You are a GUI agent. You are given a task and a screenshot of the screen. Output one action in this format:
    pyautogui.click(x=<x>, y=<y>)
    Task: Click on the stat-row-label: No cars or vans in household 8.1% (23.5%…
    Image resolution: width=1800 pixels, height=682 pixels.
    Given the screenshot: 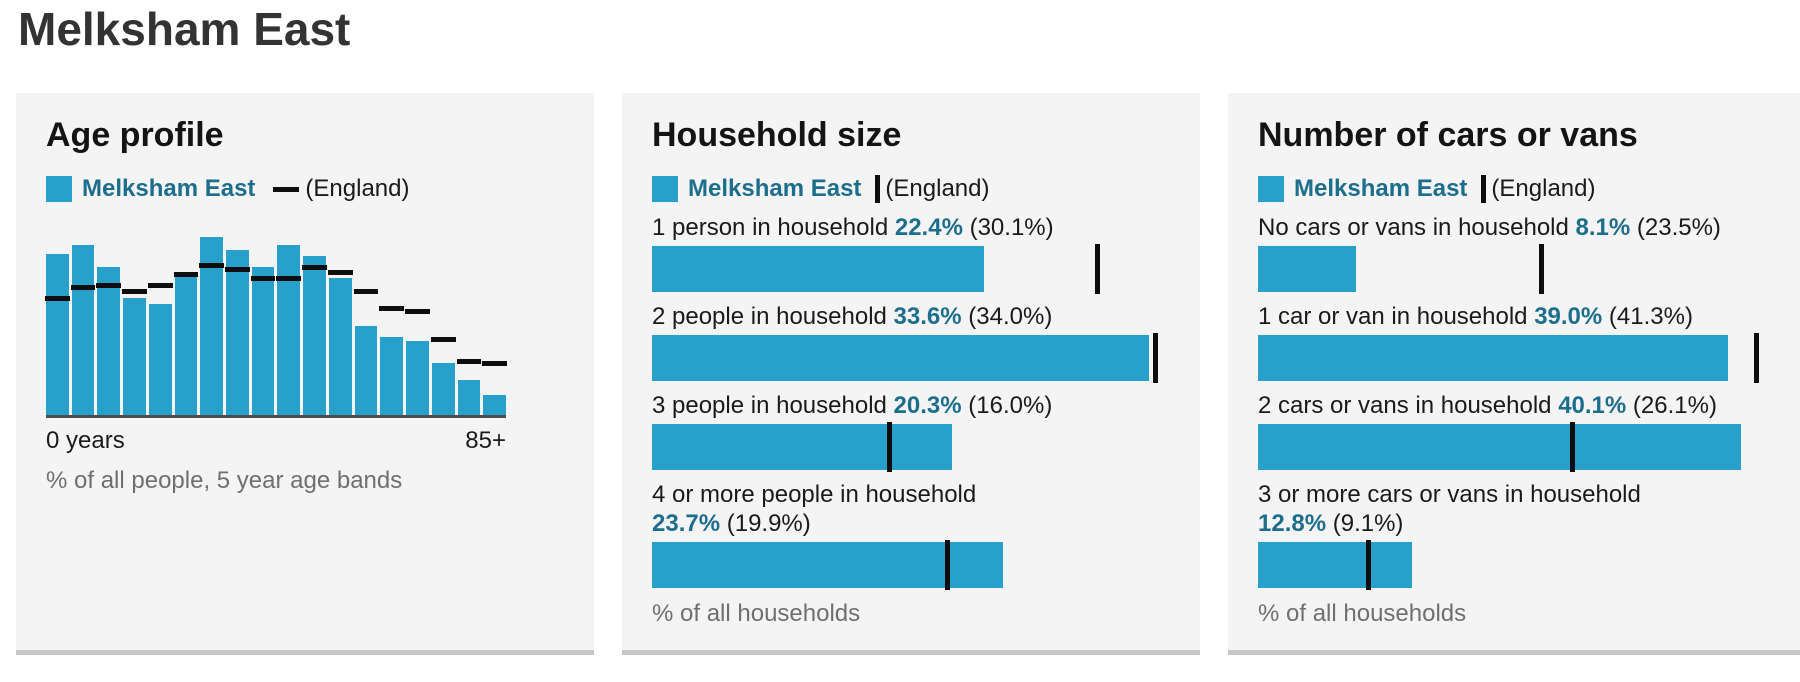 What is the action you would take?
    pyautogui.click(x=1514, y=227)
    